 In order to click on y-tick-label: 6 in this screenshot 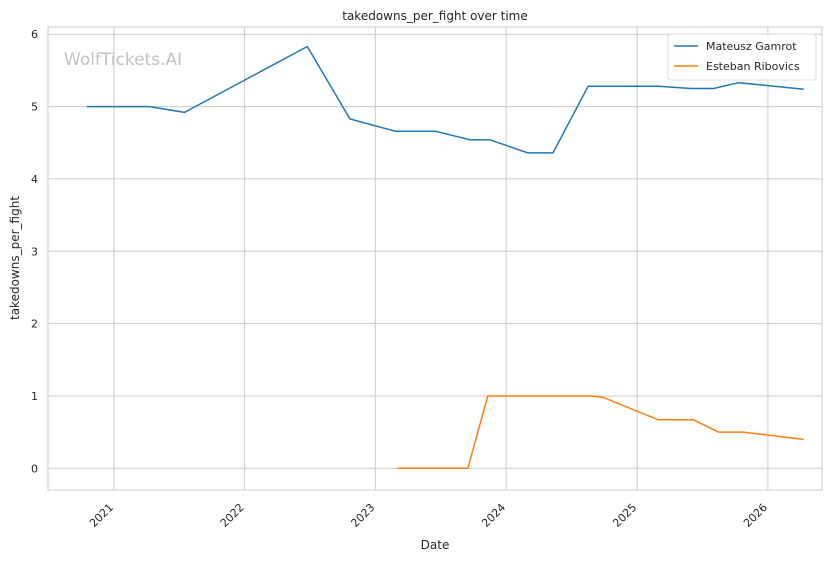, I will do `click(34, 34)`.